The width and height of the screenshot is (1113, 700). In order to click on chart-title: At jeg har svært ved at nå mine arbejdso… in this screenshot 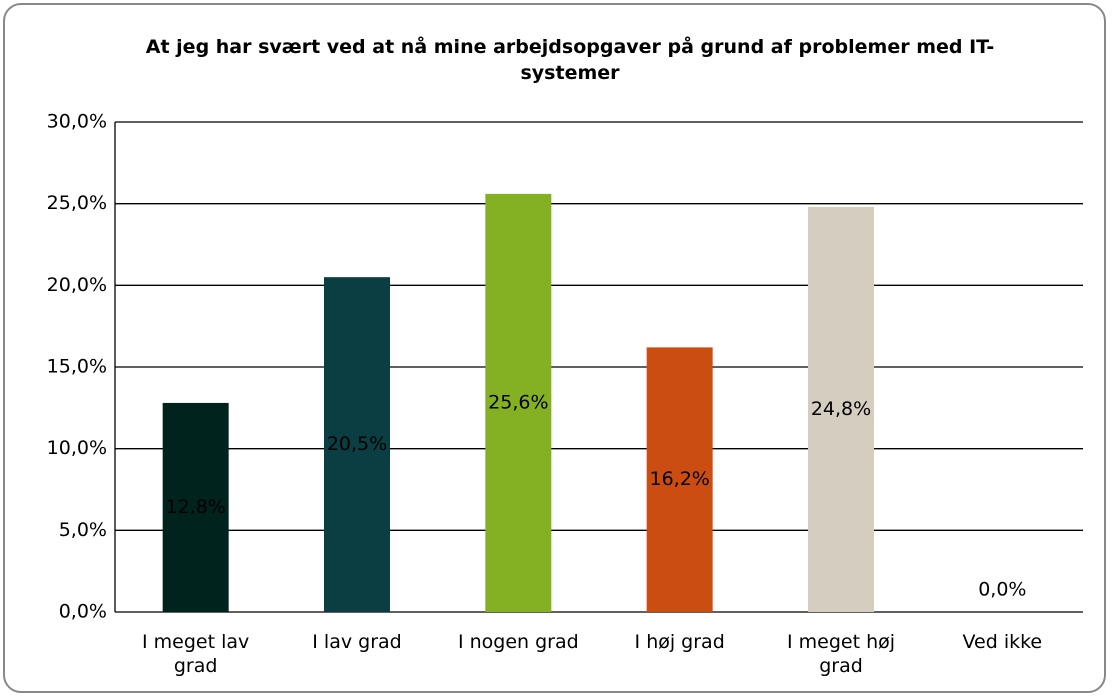, I will do `click(570, 60)`.